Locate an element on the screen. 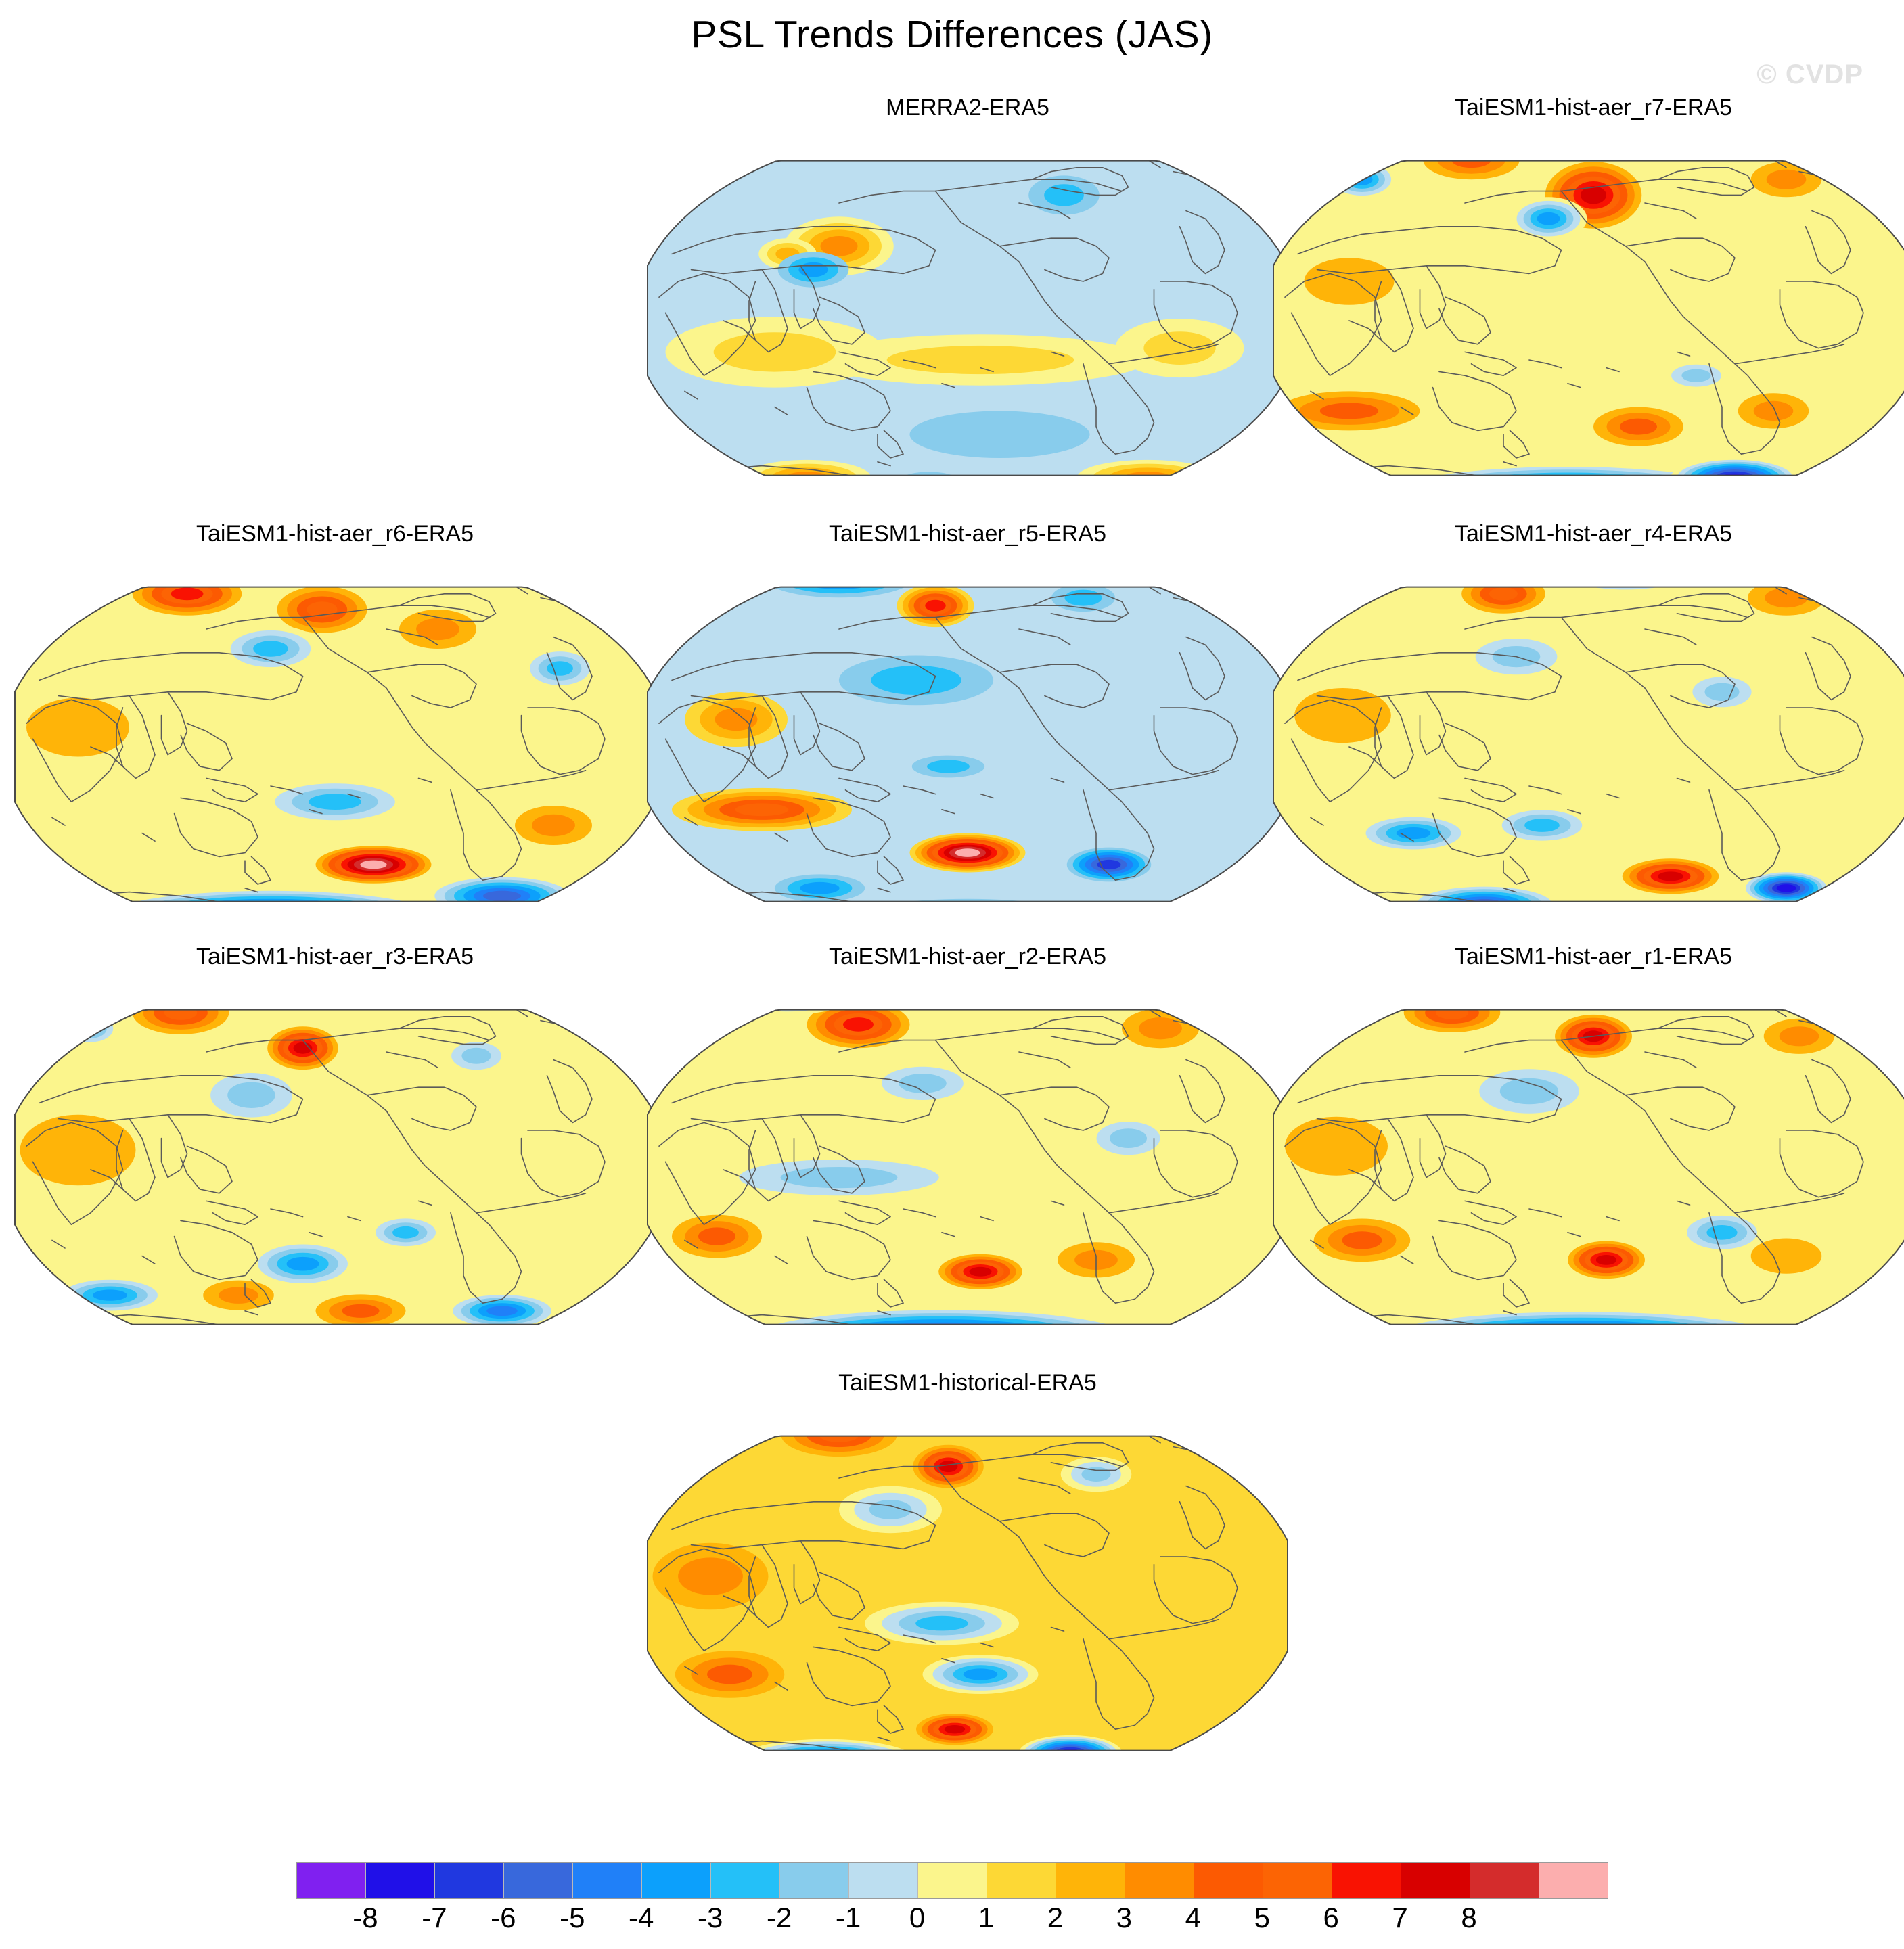 Image resolution: width=1904 pixels, height=1949 pixels. map-panel-r3: TaiESM1-hist-aer_r3-ERA5 is located at coordinates (335, 1155).